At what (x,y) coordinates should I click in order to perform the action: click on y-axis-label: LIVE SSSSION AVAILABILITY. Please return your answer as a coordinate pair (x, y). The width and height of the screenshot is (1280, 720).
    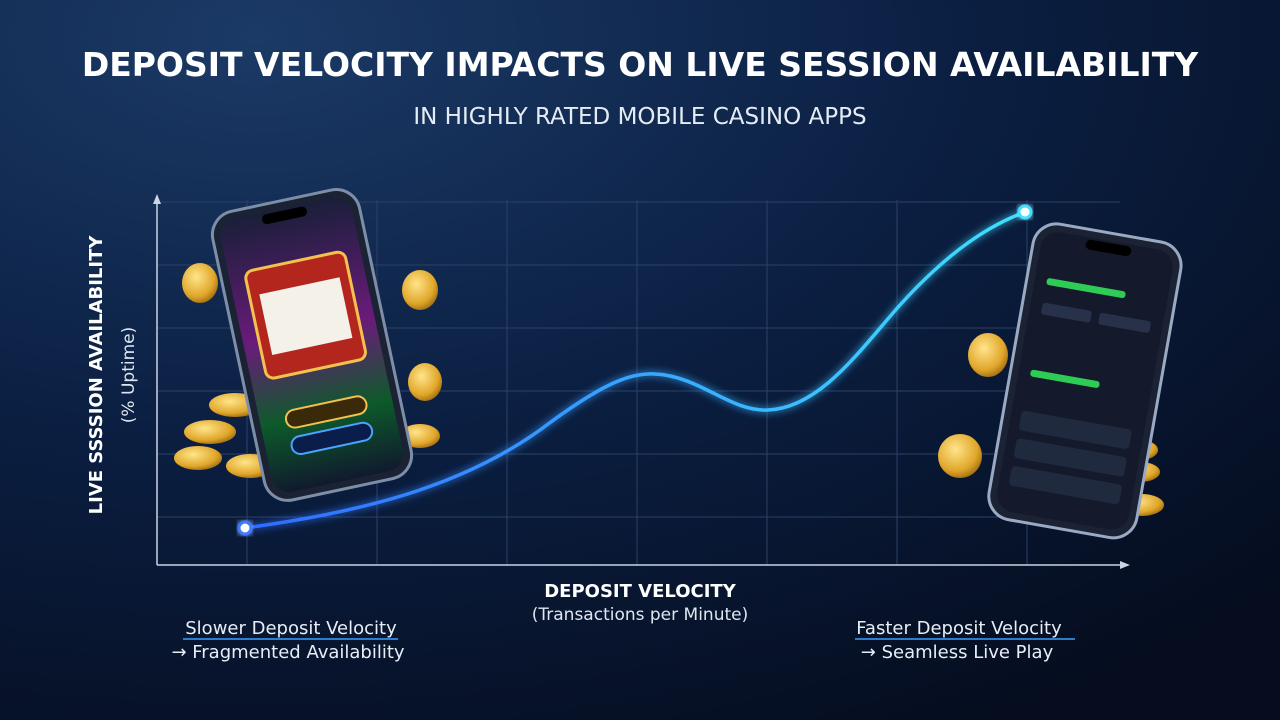
    Looking at the image, I should click on (96, 375).